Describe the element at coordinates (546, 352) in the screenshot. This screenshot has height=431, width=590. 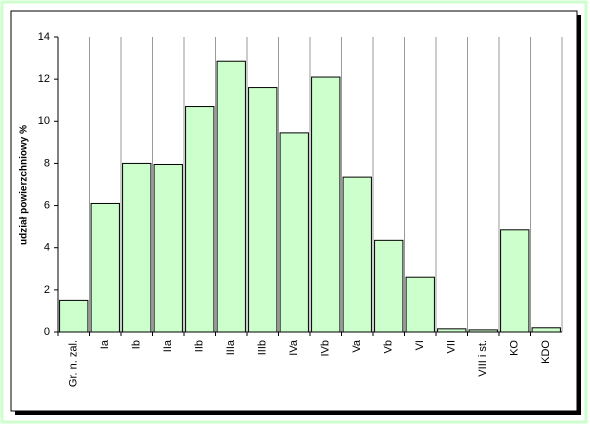
I see `x-tick-label: KDO` at that location.